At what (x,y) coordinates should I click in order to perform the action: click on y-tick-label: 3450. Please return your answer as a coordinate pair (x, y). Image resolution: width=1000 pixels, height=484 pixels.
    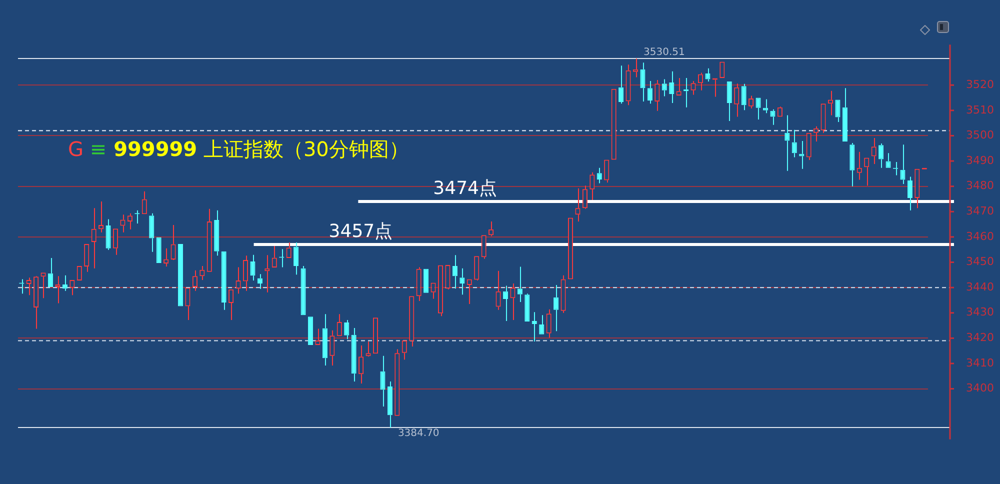
    Looking at the image, I should click on (980, 261).